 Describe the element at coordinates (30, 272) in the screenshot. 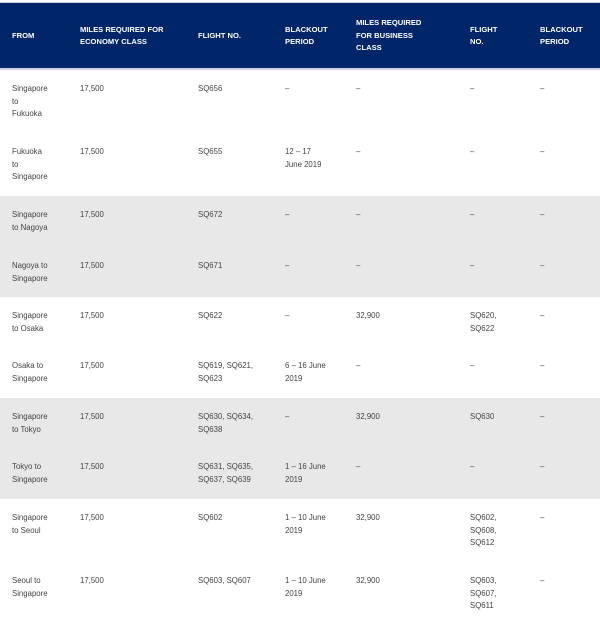

I see `cell-from: Nagoya to Singapore` at that location.